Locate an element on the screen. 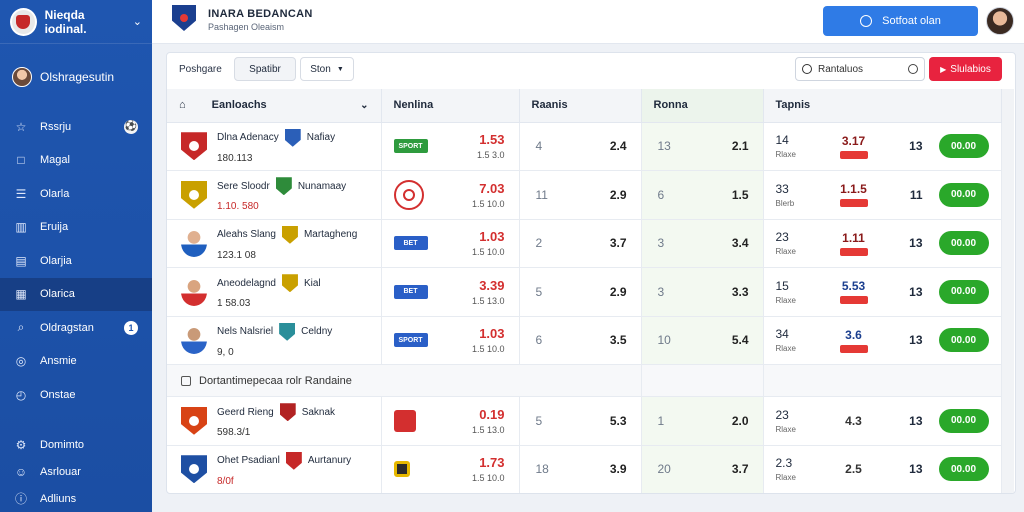 This screenshot has height=512, width=1024. team-home: Sere Sloodr is located at coordinates (243, 186).